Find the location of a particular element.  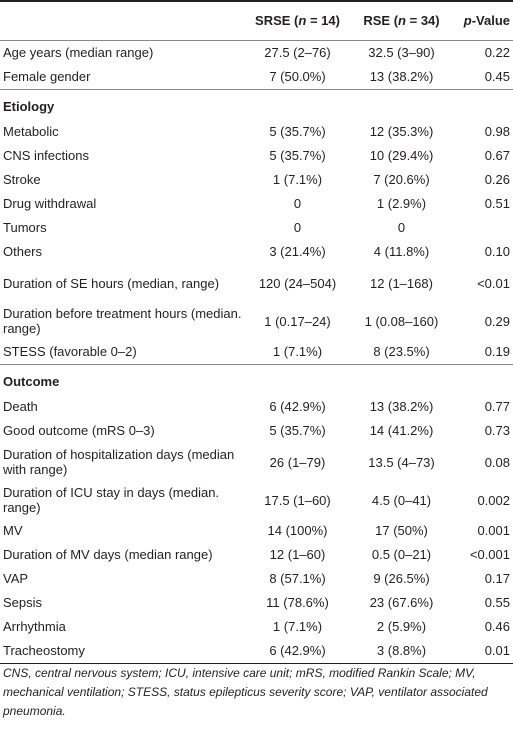

cell-p: 0.29 is located at coordinates (497, 321).